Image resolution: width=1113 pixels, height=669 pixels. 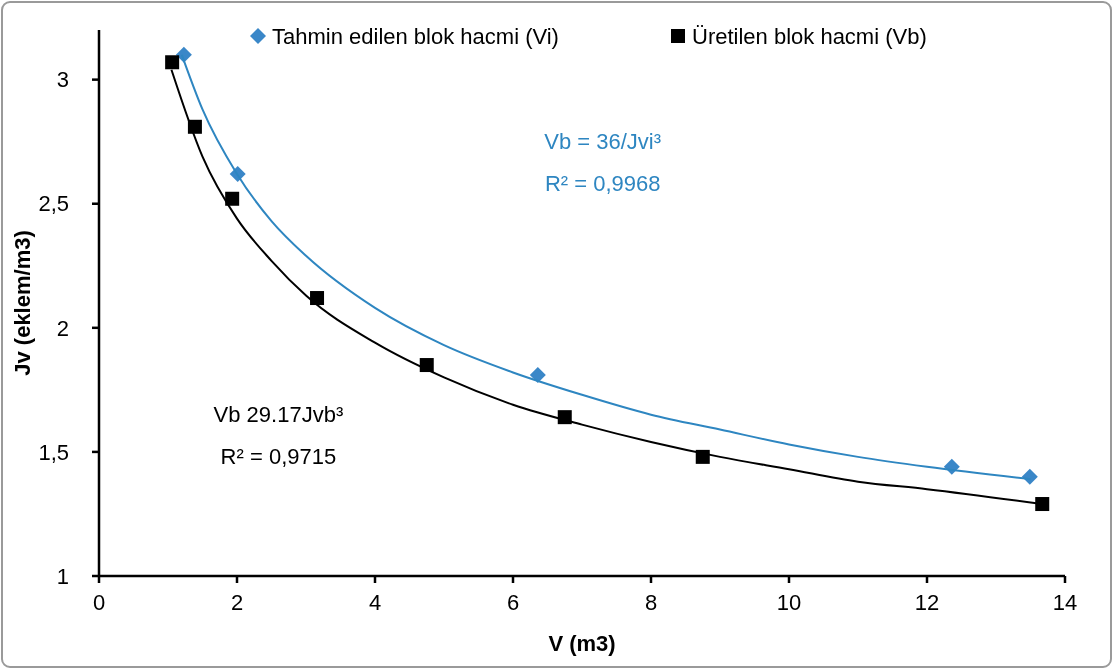 I want to click on x-tick-label: 4, so click(x=375, y=602).